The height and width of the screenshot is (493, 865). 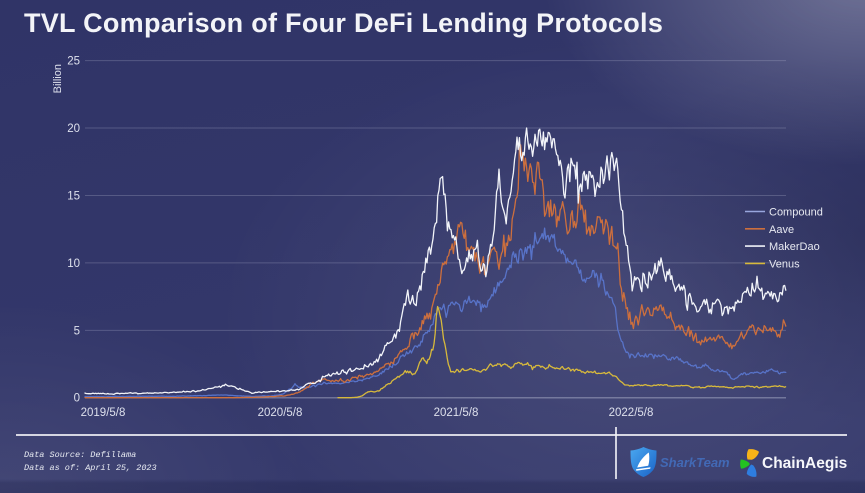 I want to click on svg-text: 20, so click(x=73, y=129).